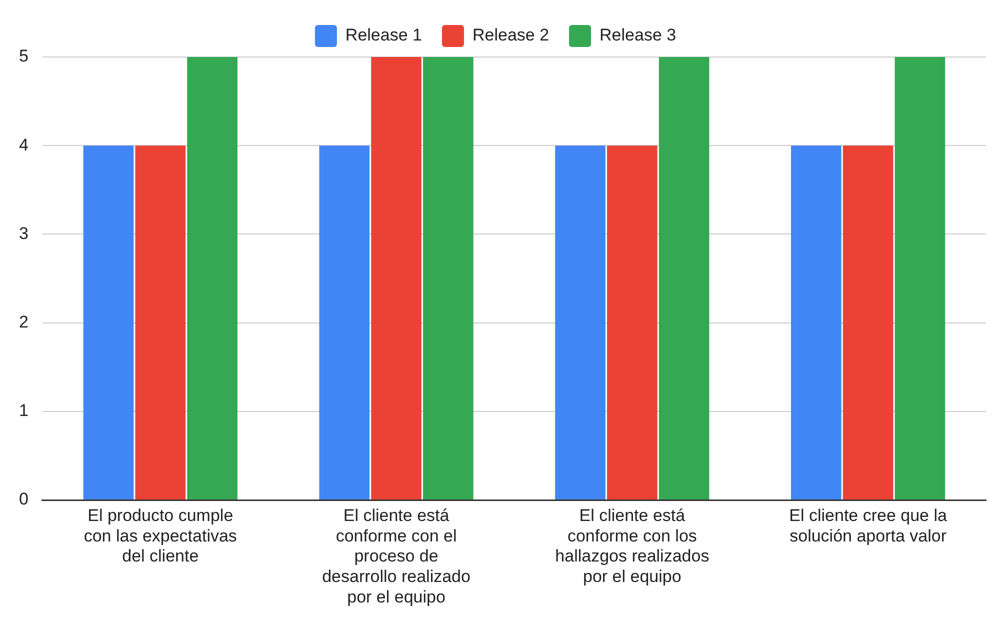 The height and width of the screenshot is (619, 996). What do you see at coordinates (23, 56) in the screenshot?
I see `y-tick-label: 5` at bounding box center [23, 56].